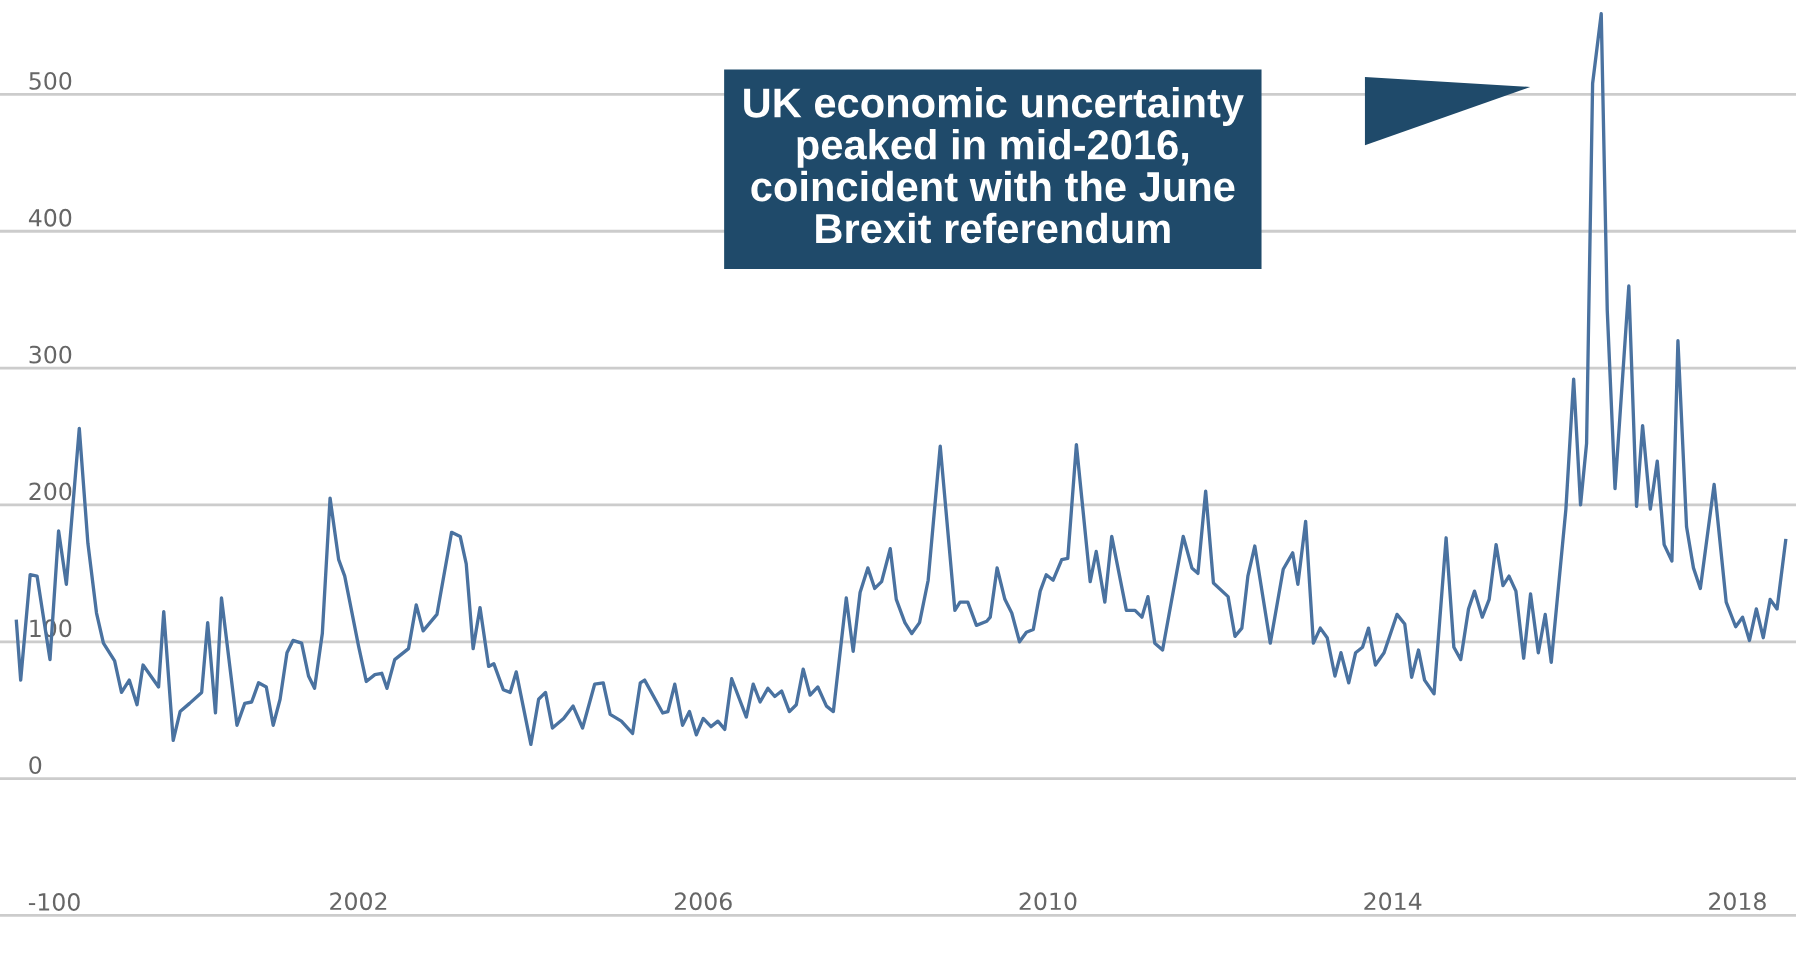 This screenshot has width=1796, height=962. What do you see at coordinates (1737, 901) in the screenshot?
I see `x-tick-label: 2018` at bounding box center [1737, 901].